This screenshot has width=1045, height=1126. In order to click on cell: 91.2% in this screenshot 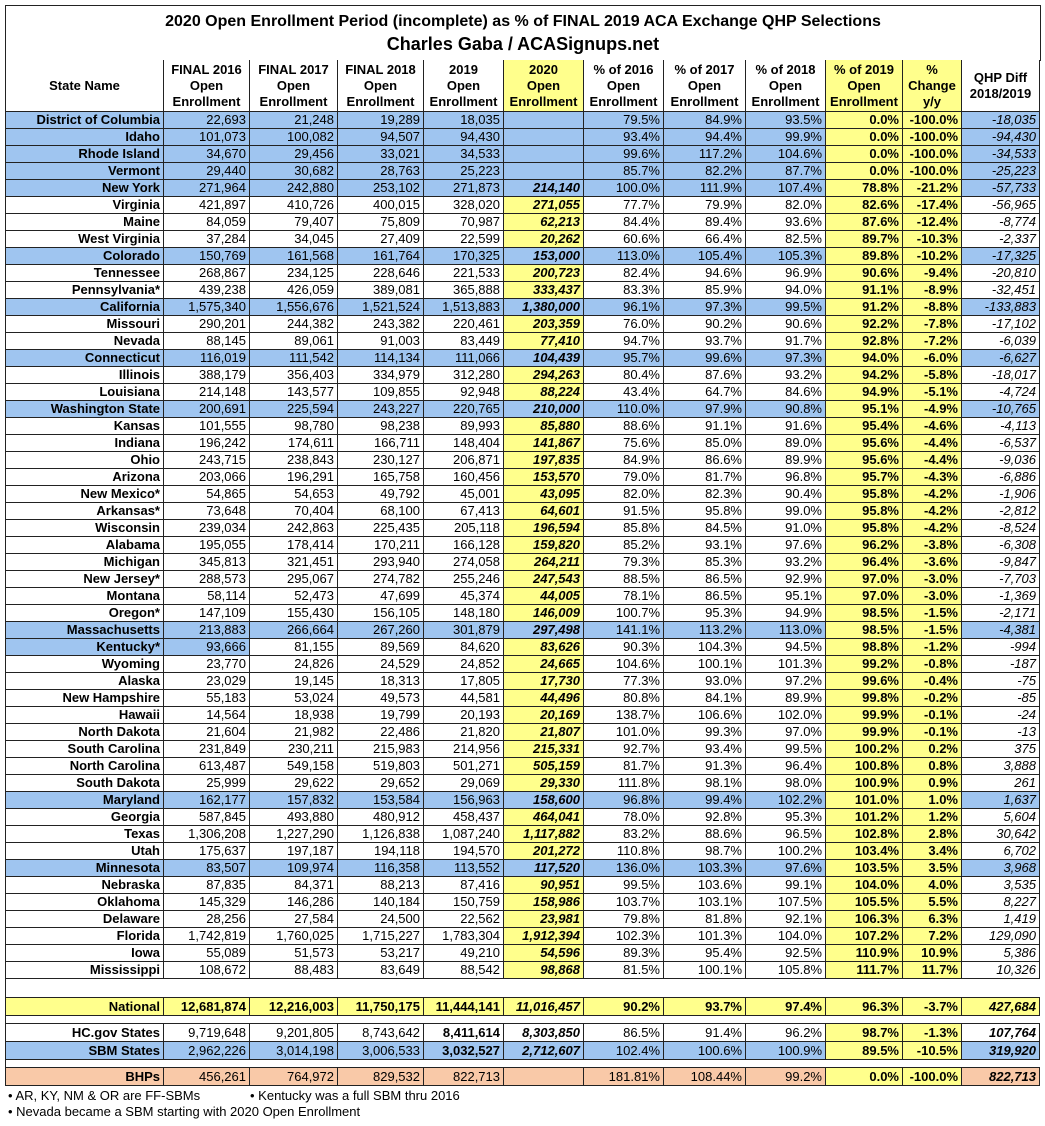, I will do `click(864, 307)`.